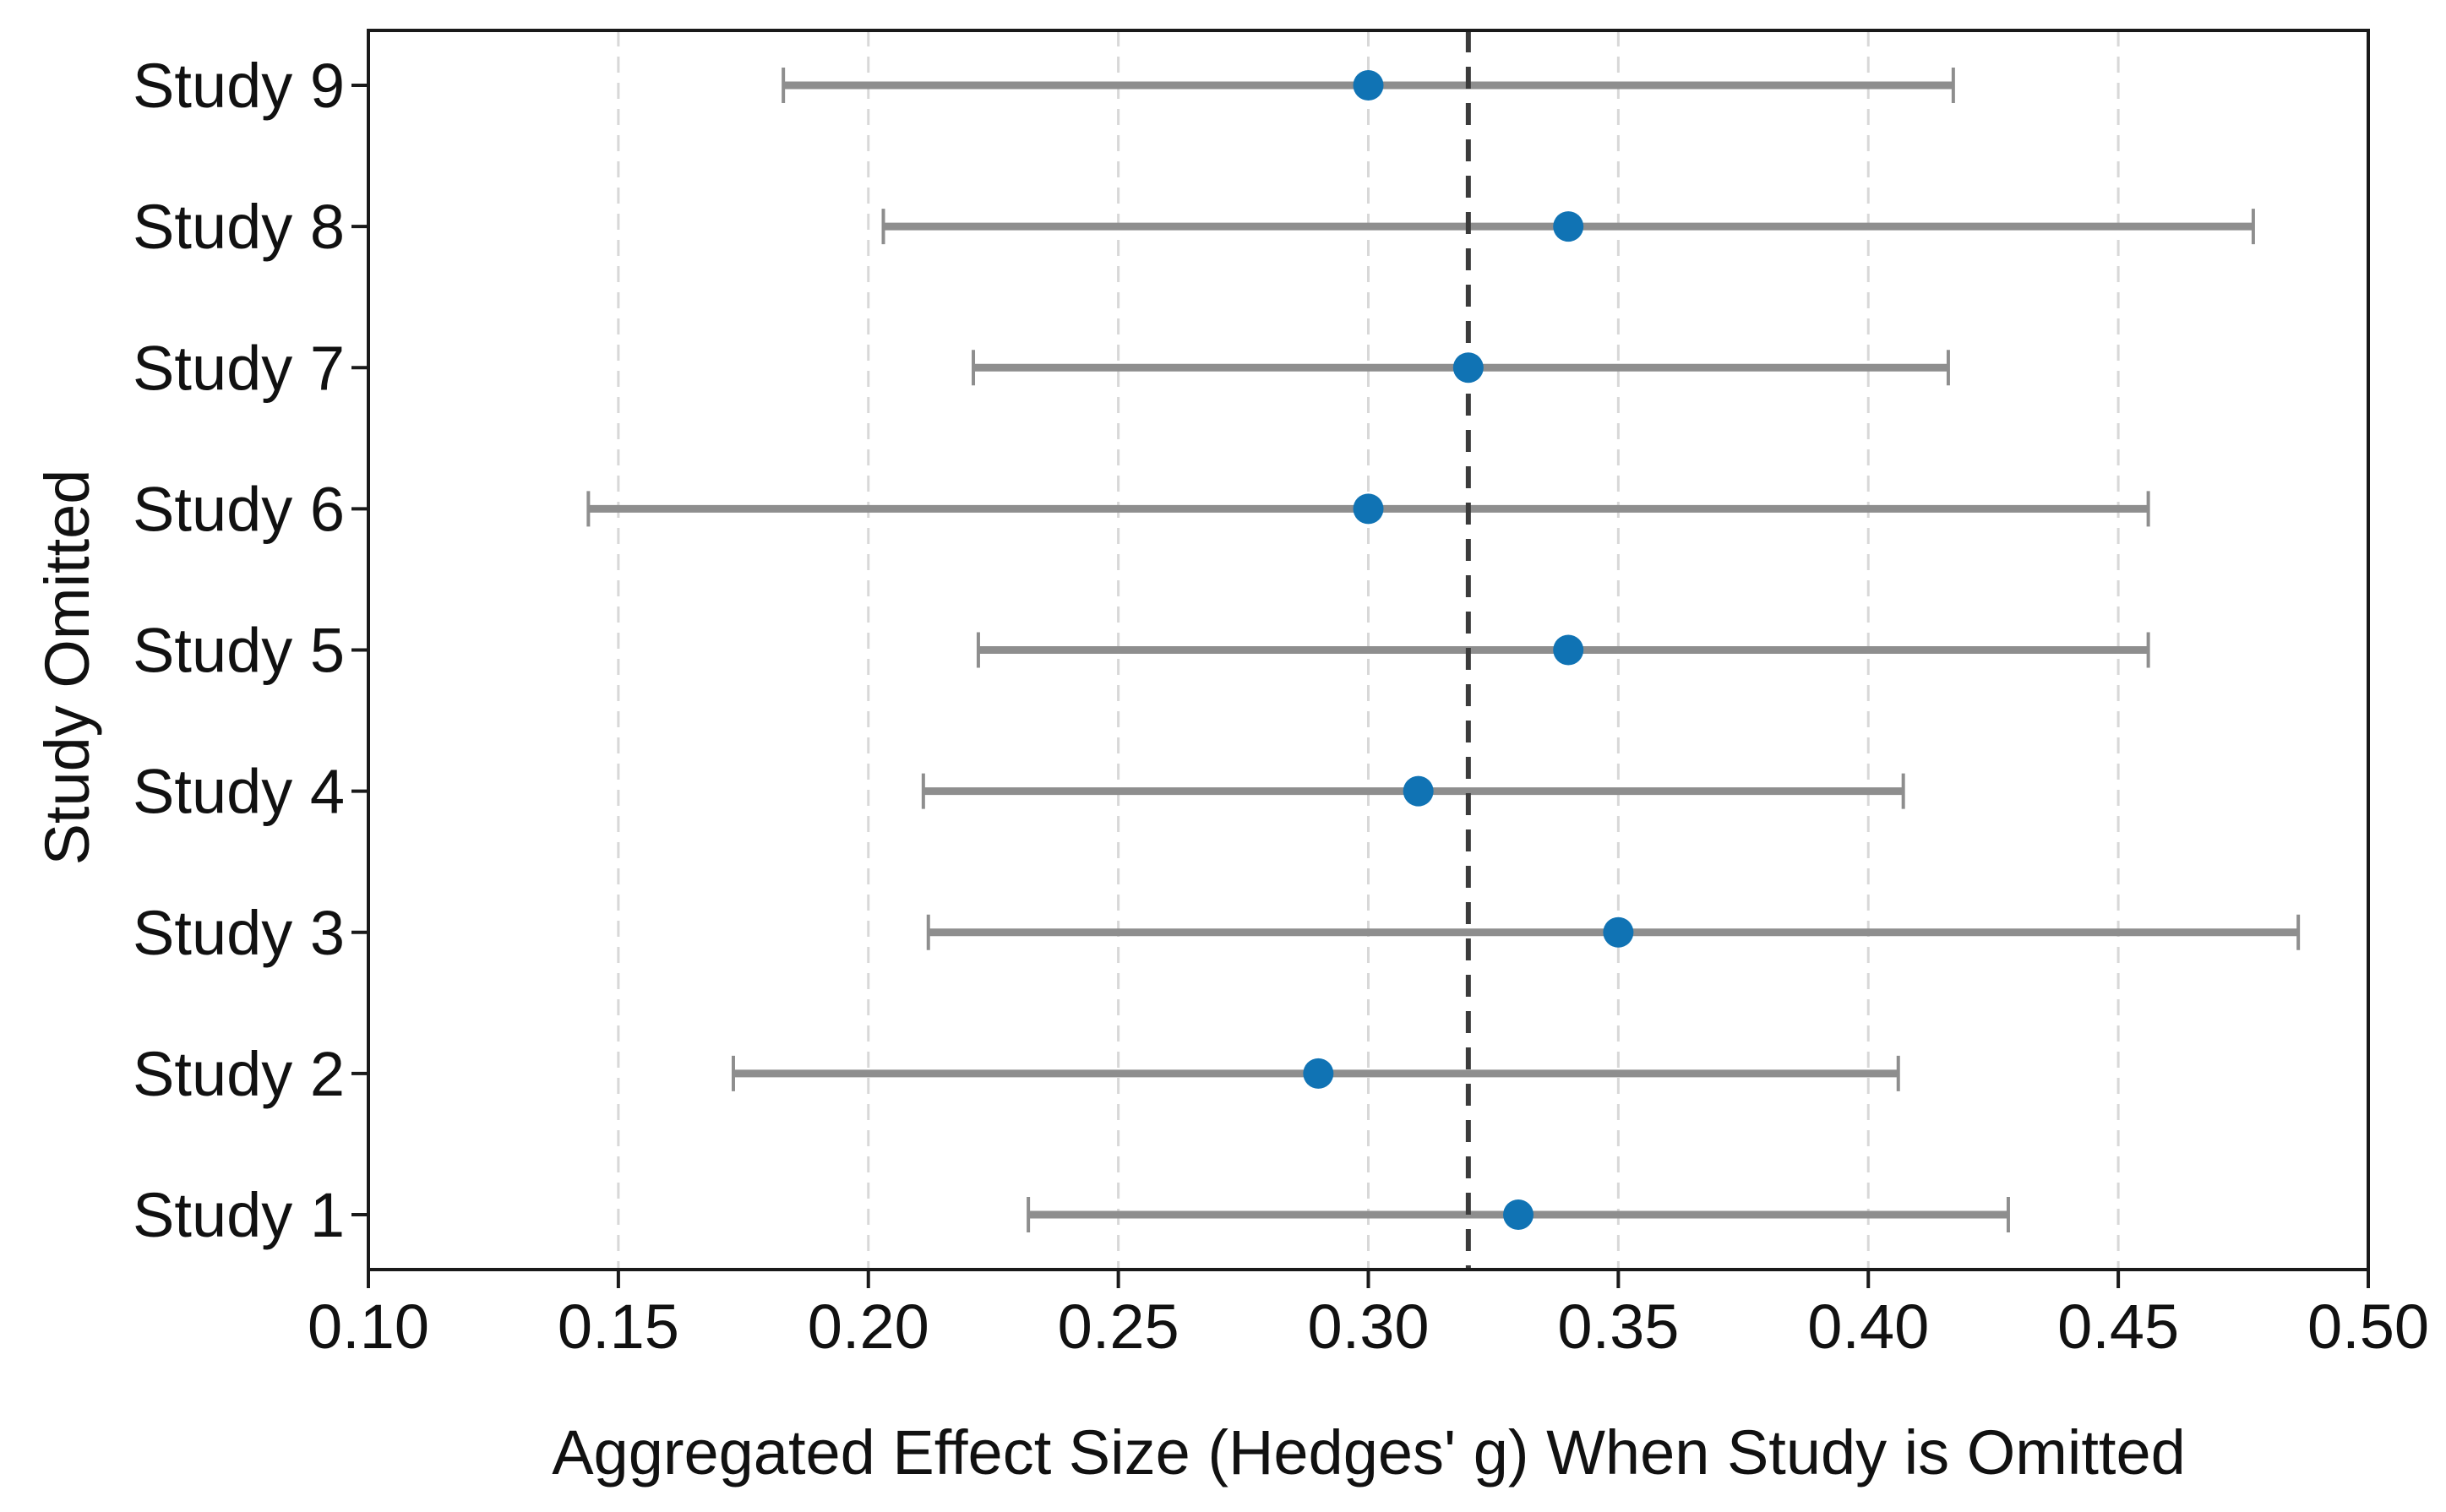  Describe the element at coordinates (239, 933) in the screenshot. I see `y-tick-label-study-3: Study 3` at that location.